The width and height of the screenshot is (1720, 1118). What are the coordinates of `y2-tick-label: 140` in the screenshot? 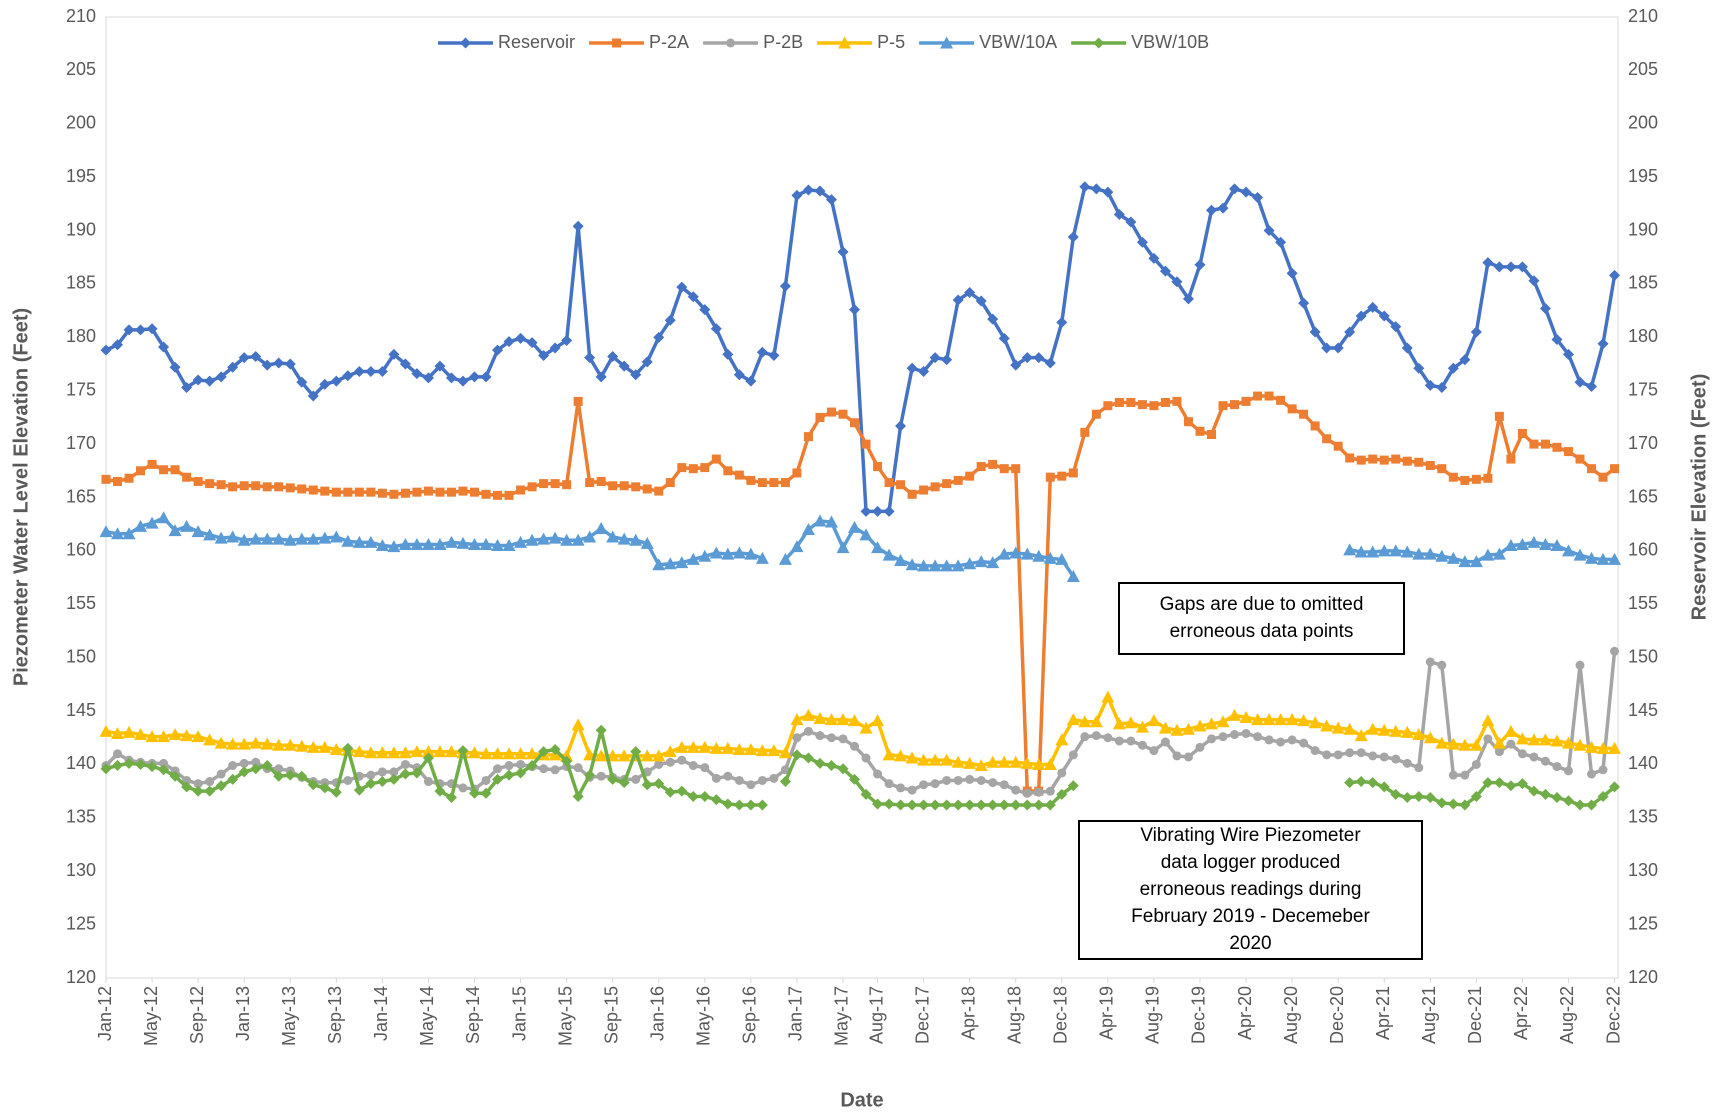 It's located at (1643, 763).